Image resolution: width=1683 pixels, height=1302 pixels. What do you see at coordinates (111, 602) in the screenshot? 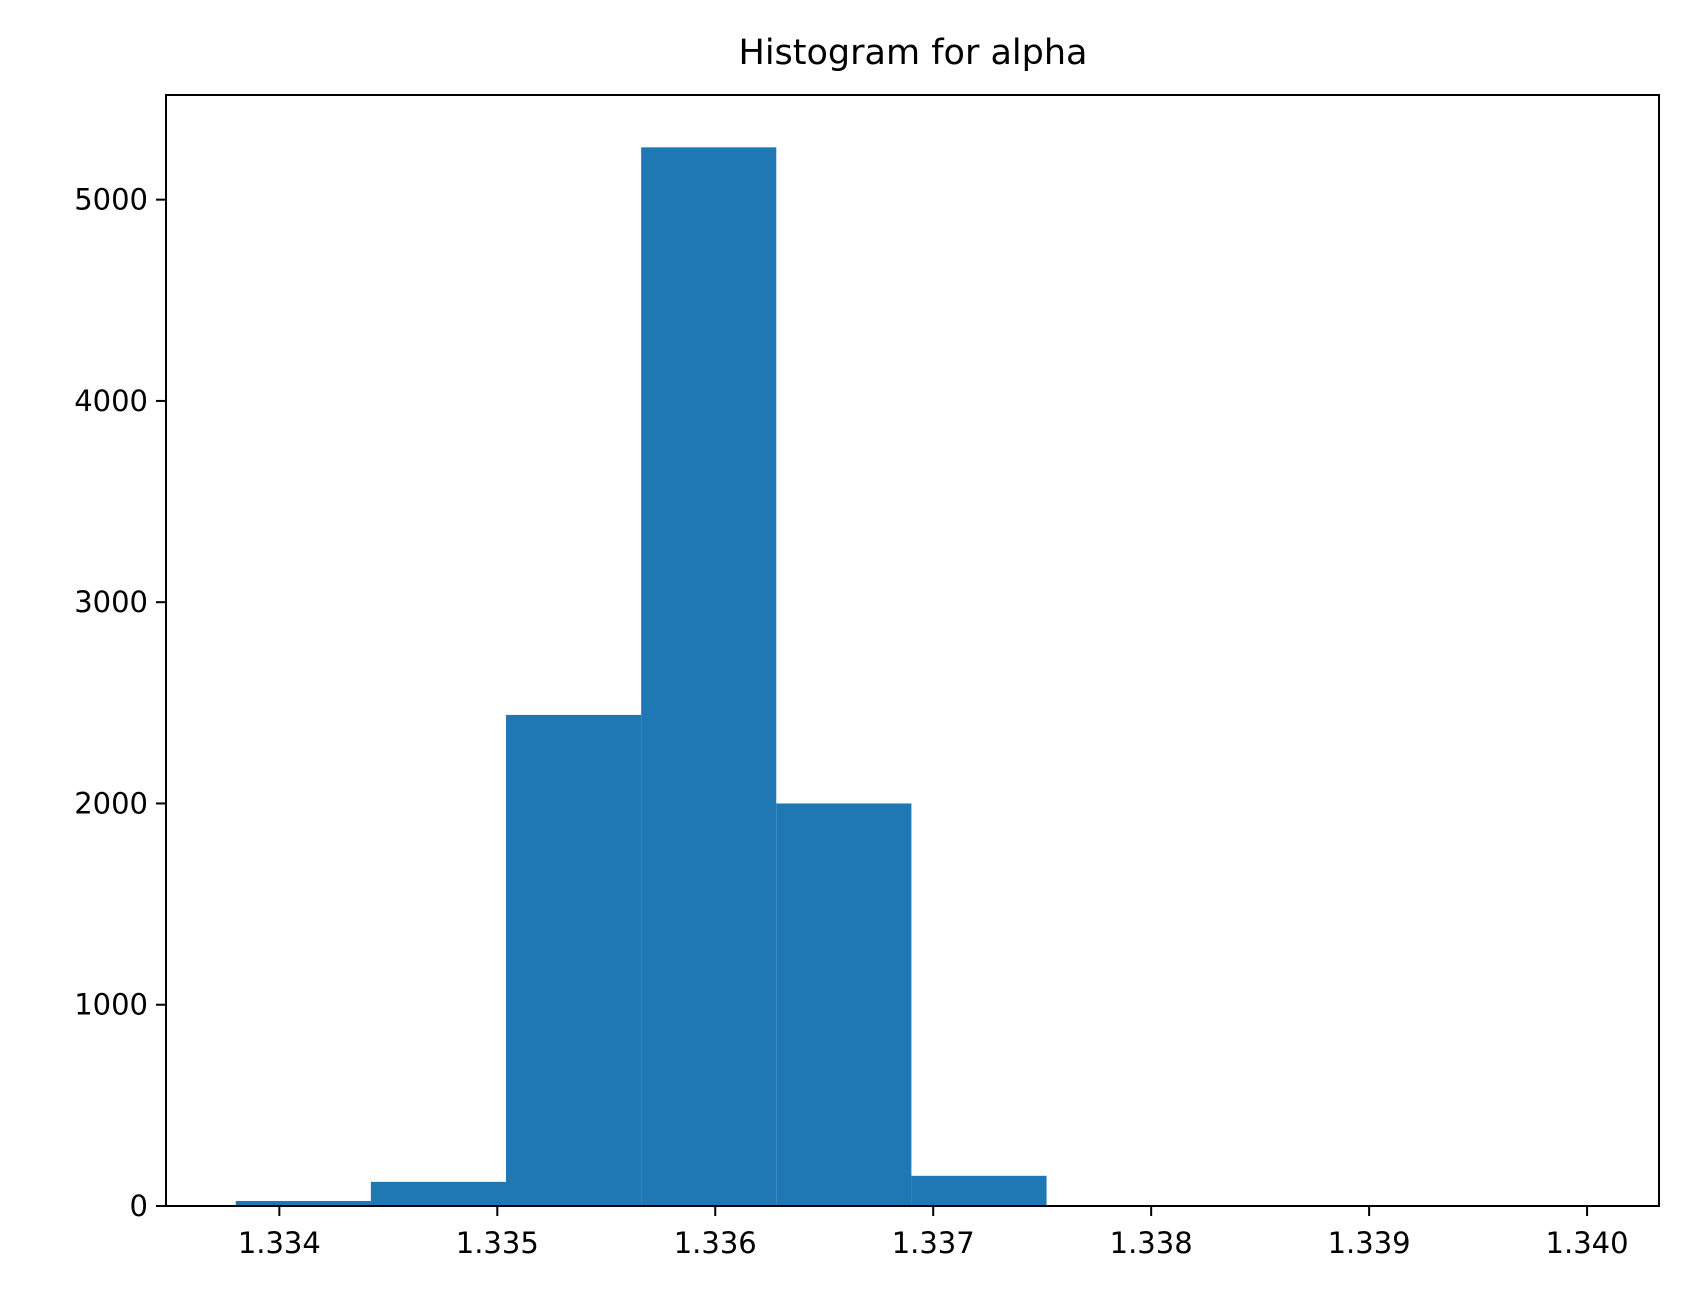
I see `y-tick-label-3: 3000` at bounding box center [111, 602].